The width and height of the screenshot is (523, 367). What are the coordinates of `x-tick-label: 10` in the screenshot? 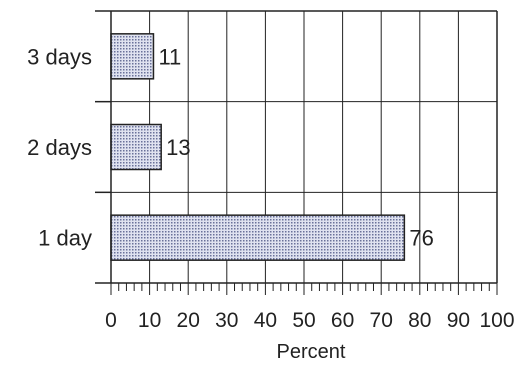 It's located at (149, 320).